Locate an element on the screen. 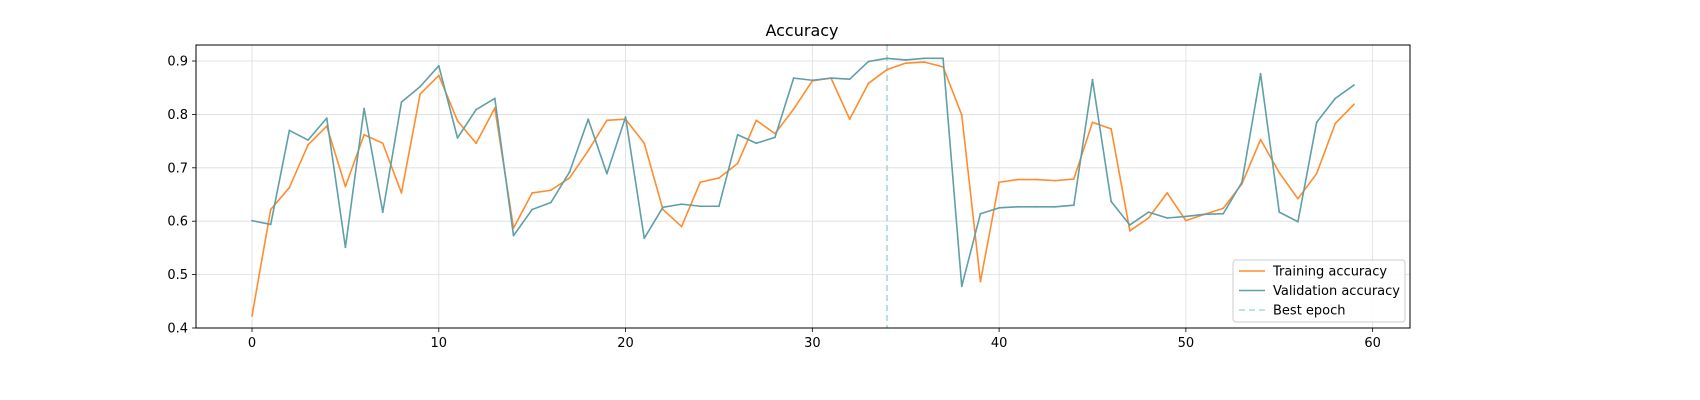 Image resolution: width=1700 pixels, height=400 pixels. legend-validation: Validation accuracy is located at coordinates (1319, 291).